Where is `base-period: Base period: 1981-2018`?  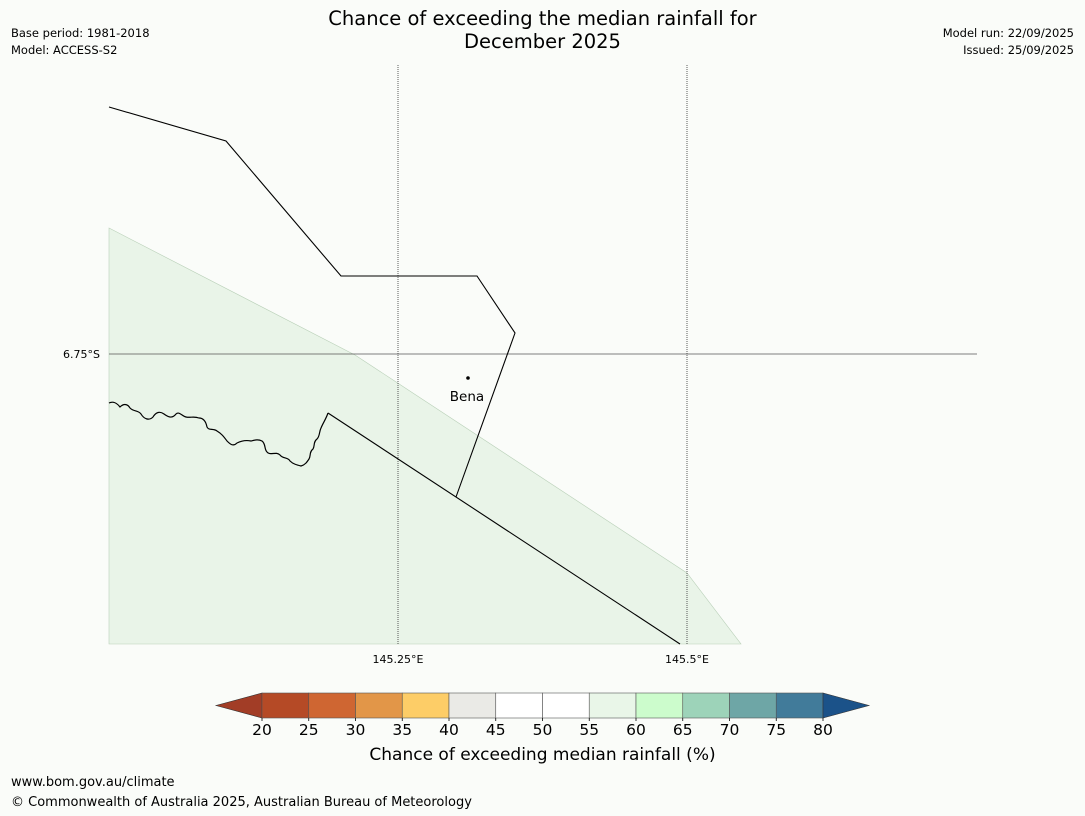 base-period: Base period: 1981-2018 is located at coordinates (80, 33).